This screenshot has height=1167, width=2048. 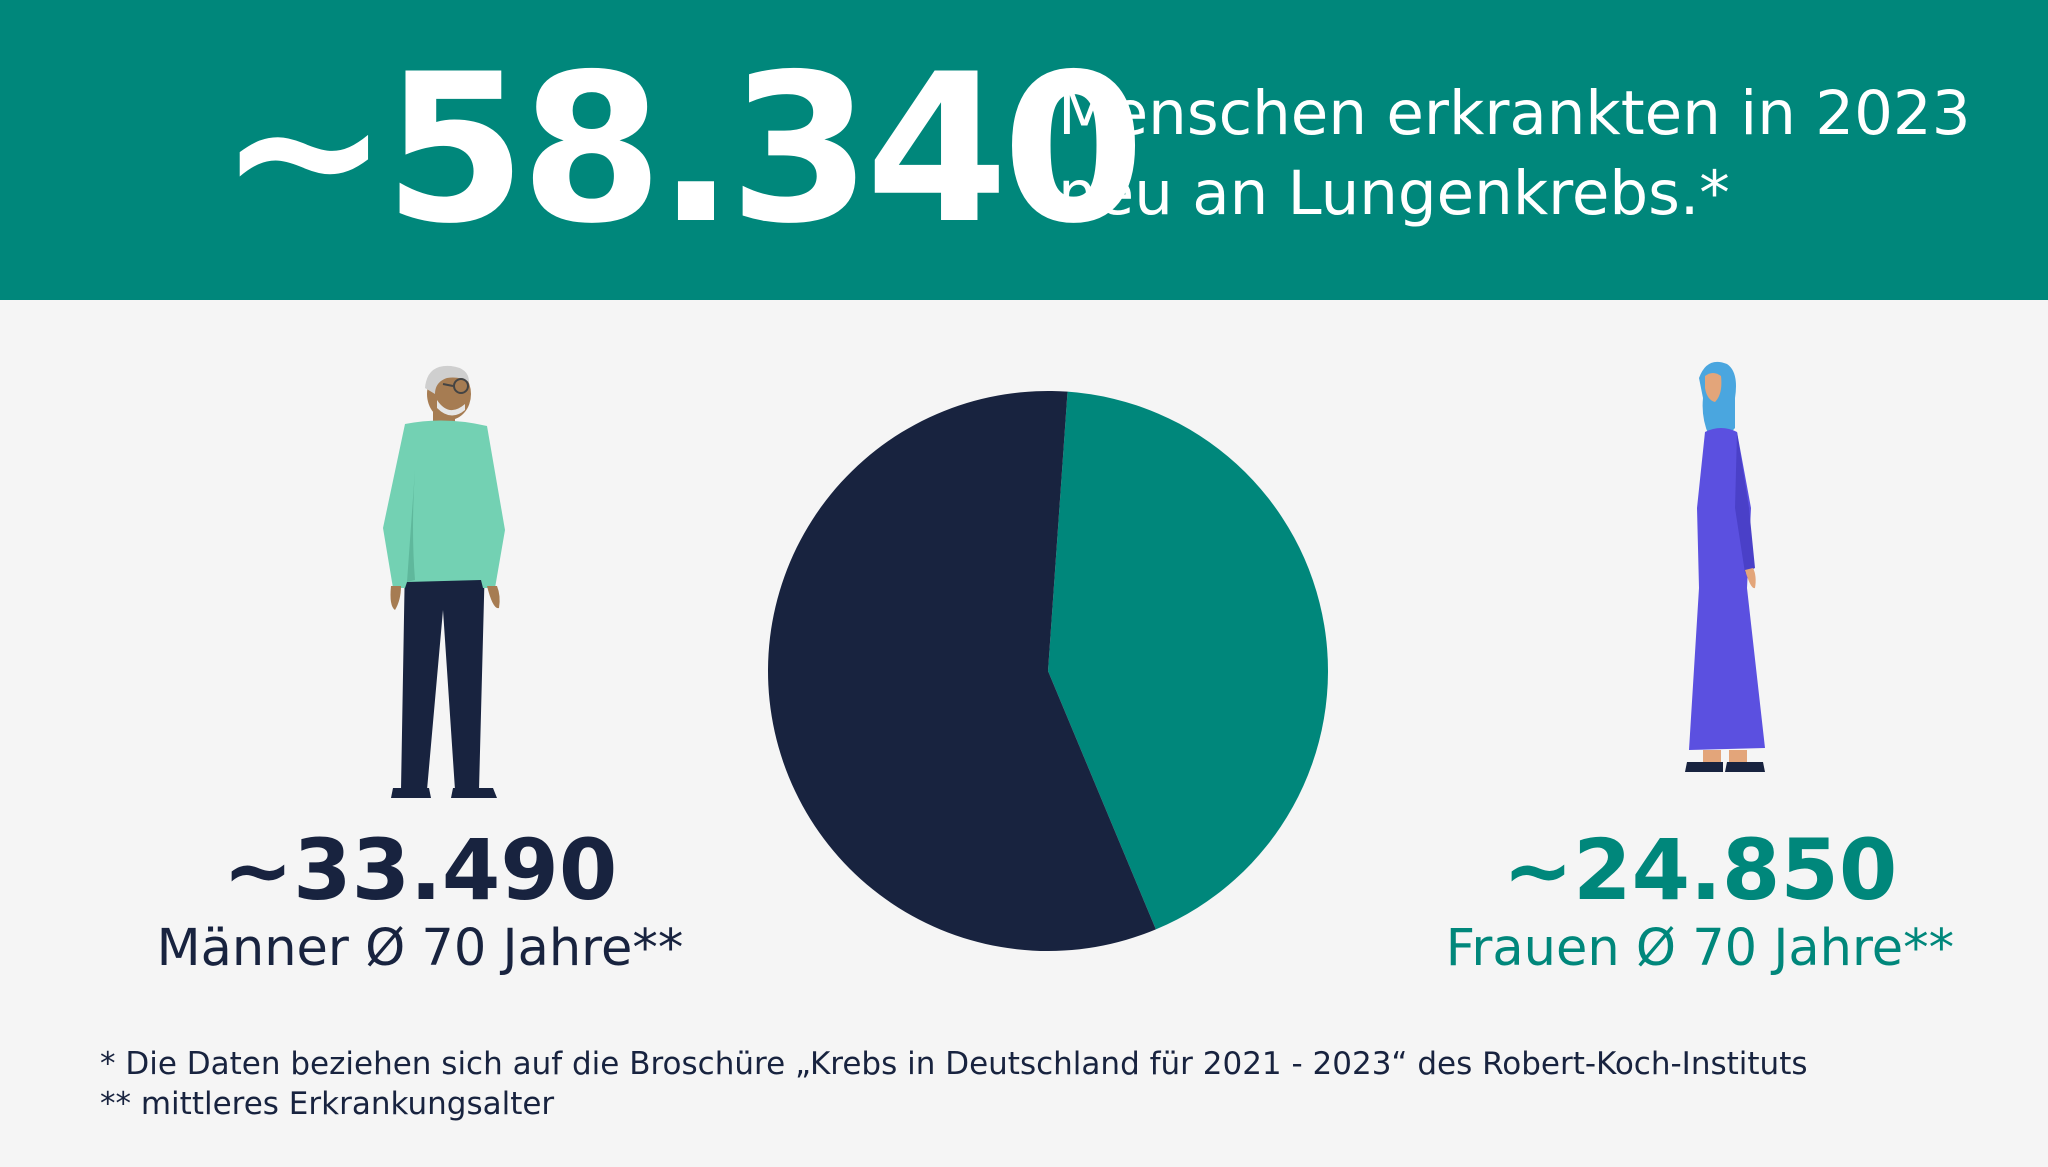 I want to click on total-cases: ~58.340, so click(x=681, y=150).